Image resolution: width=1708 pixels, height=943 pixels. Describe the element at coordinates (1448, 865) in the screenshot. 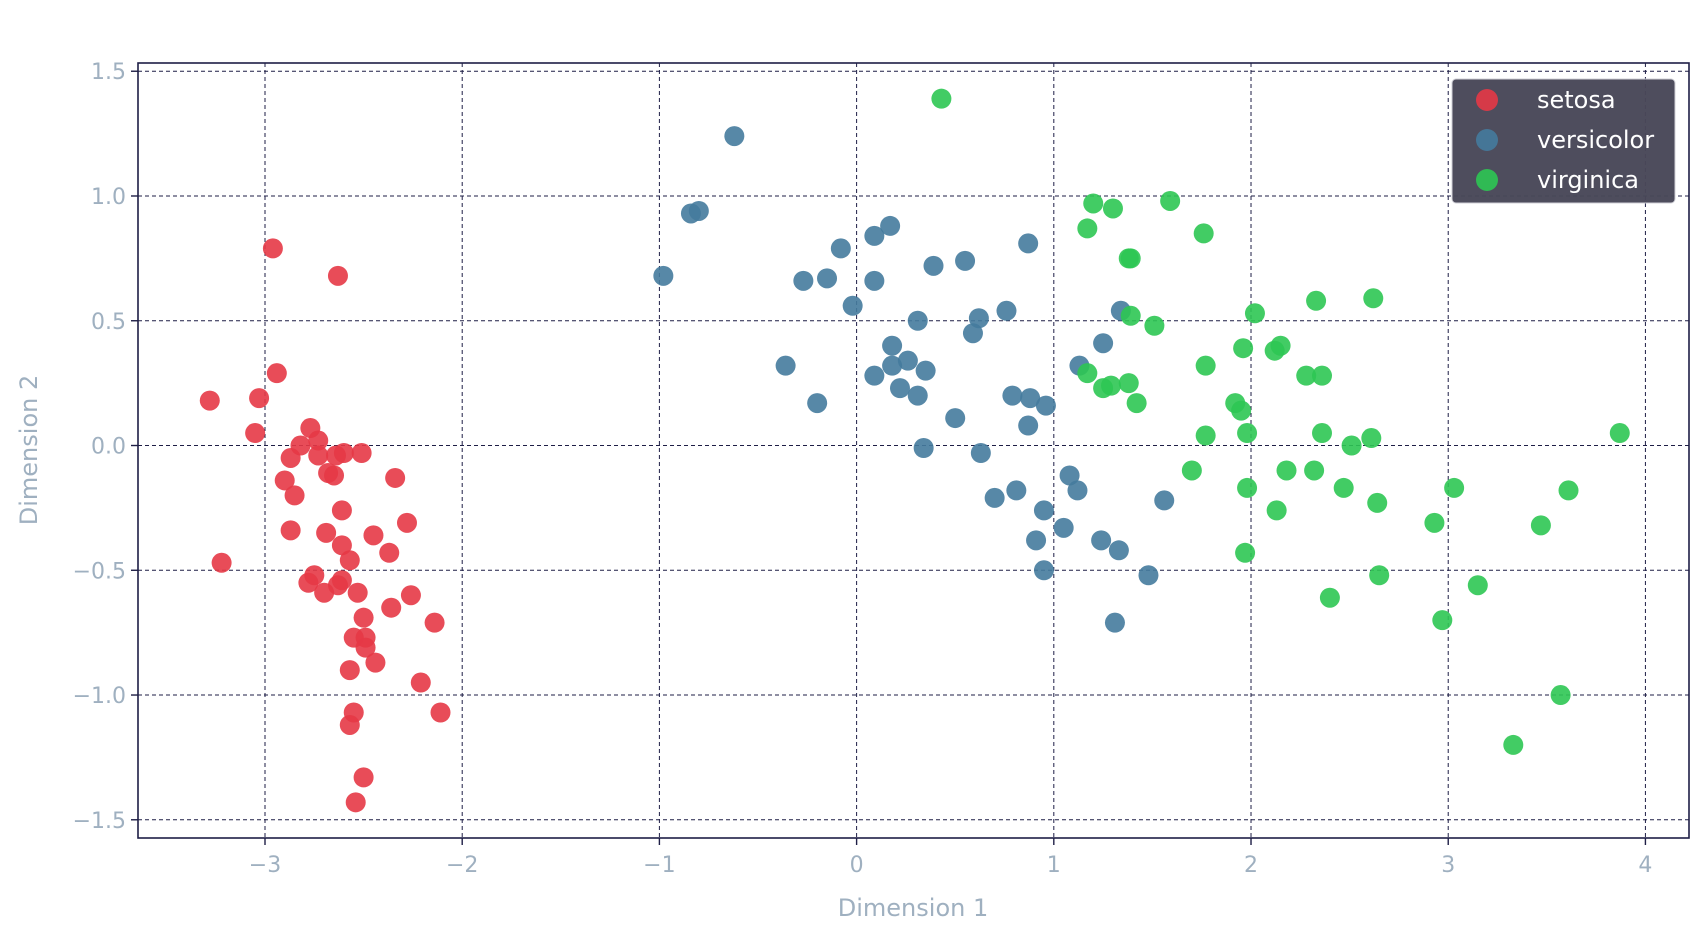

I see `x-tick-label: 3` at that location.